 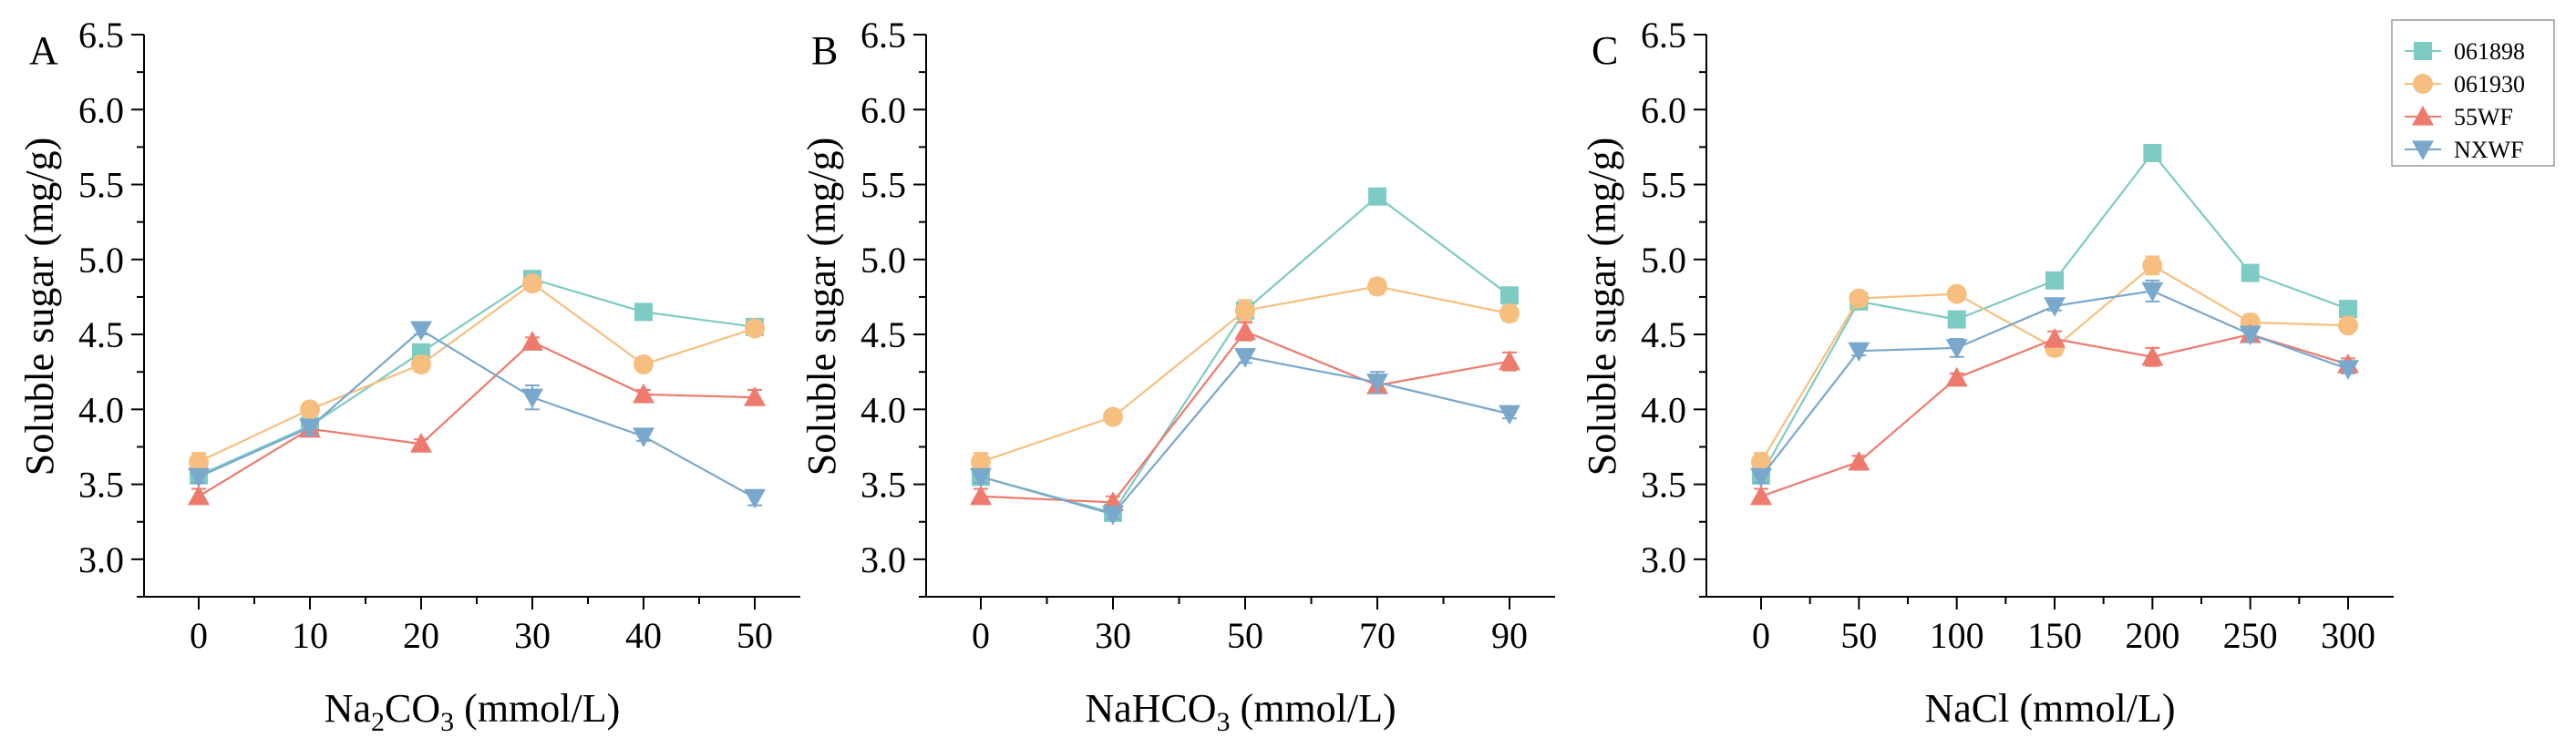 What do you see at coordinates (2464, 150) in the screenshot?
I see `legend-item-NXWF: NXWF` at bounding box center [2464, 150].